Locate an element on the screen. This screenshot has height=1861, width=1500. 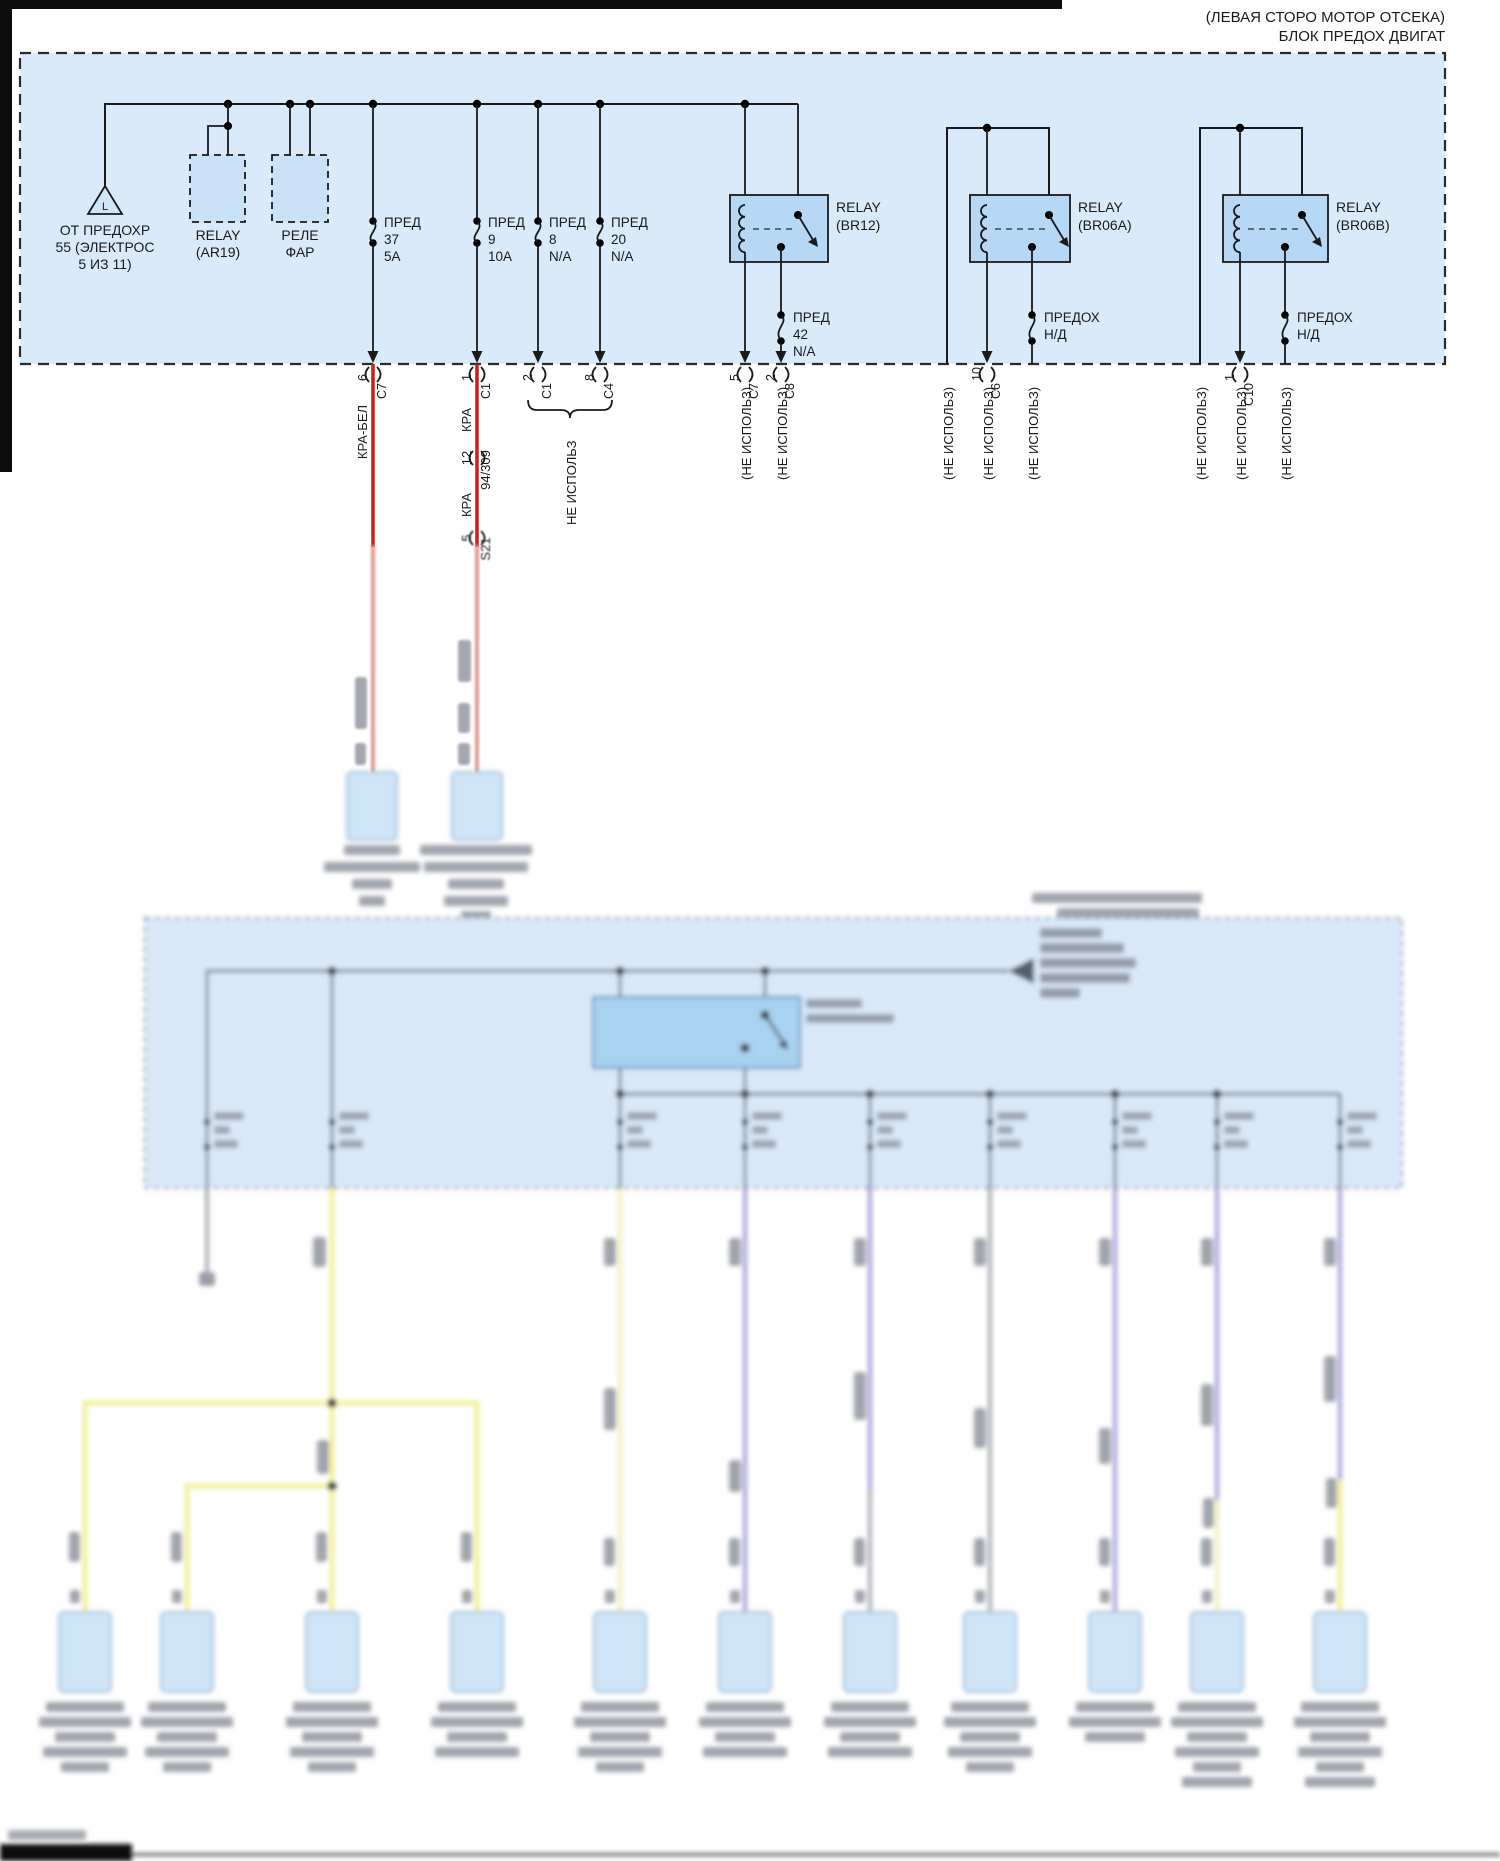
pin-label: 6 is located at coordinates (363, 377).